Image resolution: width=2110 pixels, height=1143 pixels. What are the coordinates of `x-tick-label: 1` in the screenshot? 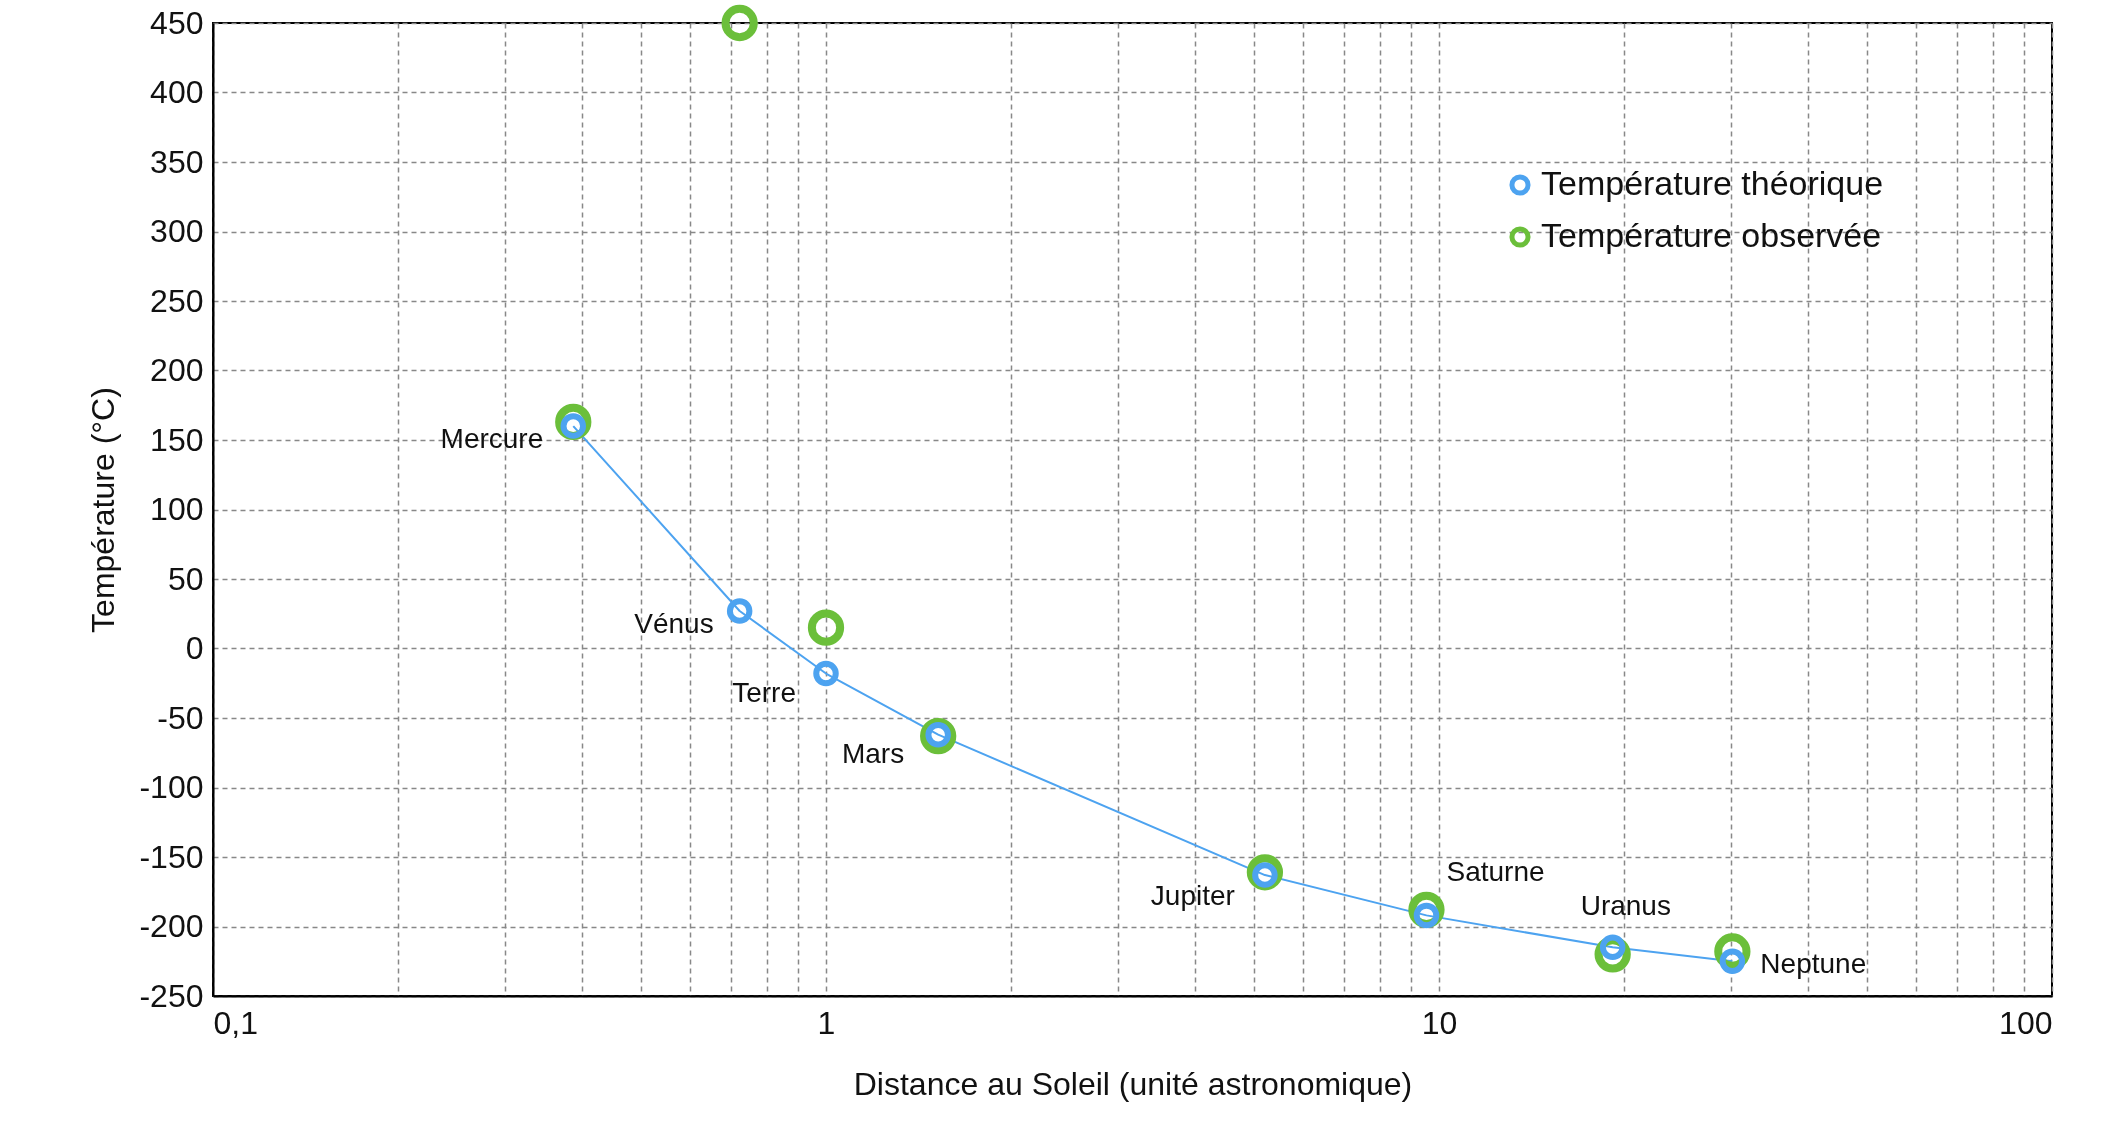 It's located at (826, 1022).